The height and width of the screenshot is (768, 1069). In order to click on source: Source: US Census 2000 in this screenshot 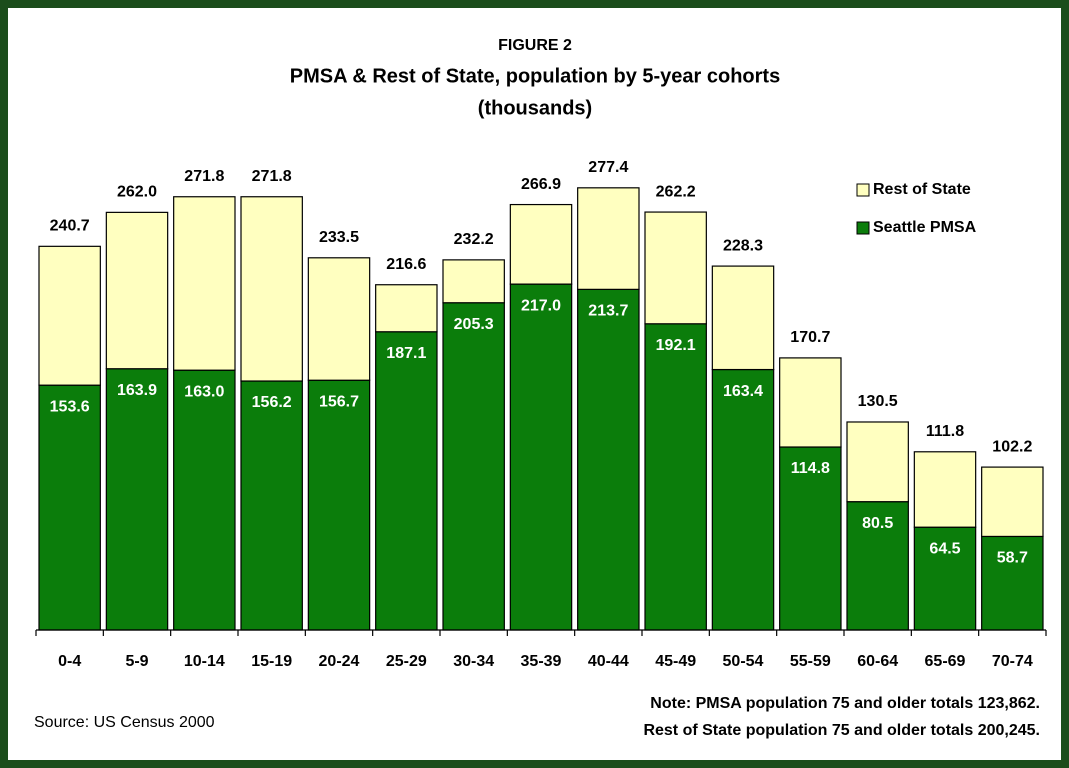, I will do `click(124, 722)`.